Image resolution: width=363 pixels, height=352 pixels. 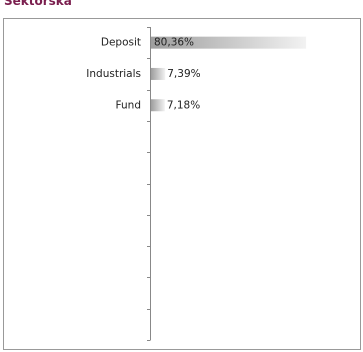 What do you see at coordinates (38, 4) in the screenshot?
I see `chart-title: Sektorska` at bounding box center [38, 4].